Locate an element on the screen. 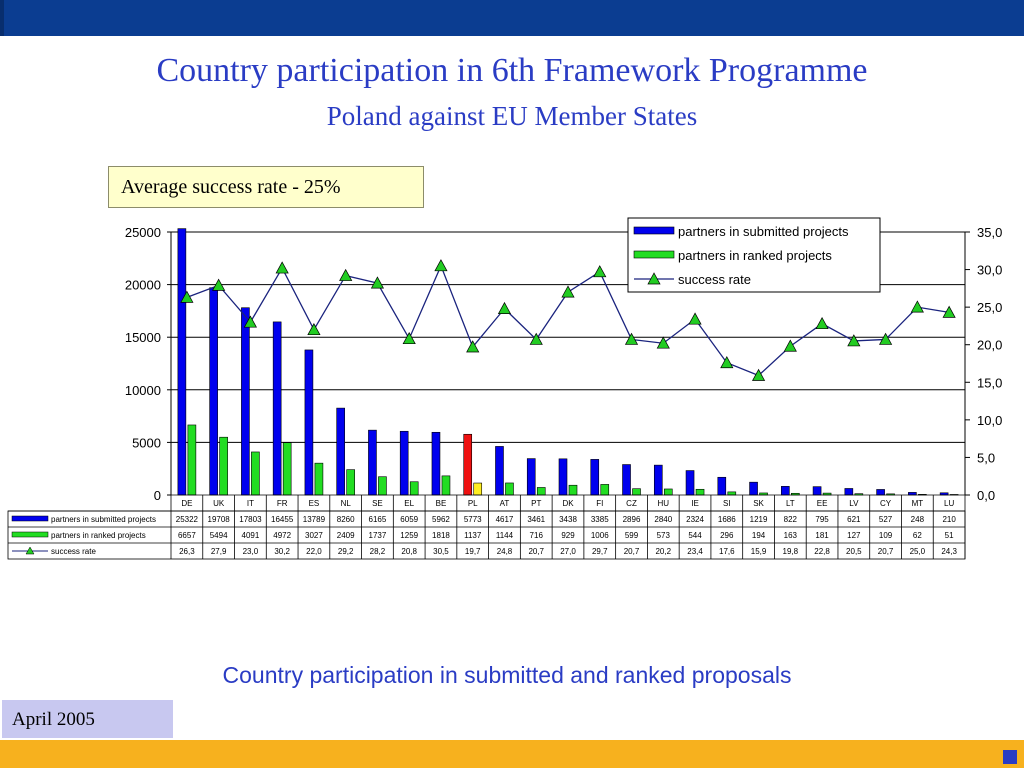  legend-label-ranked: partners in ranked projects is located at coordinates (755, 255).